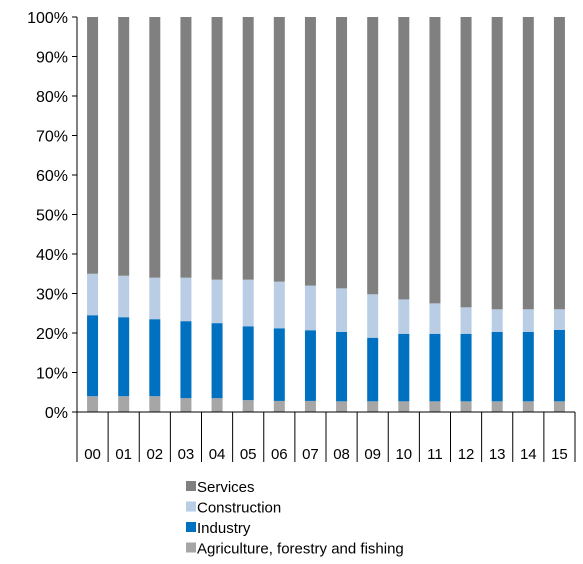 This screenshot has width=583, height=564. I want to click on y-tick-label: 20%, so click(52, 334).